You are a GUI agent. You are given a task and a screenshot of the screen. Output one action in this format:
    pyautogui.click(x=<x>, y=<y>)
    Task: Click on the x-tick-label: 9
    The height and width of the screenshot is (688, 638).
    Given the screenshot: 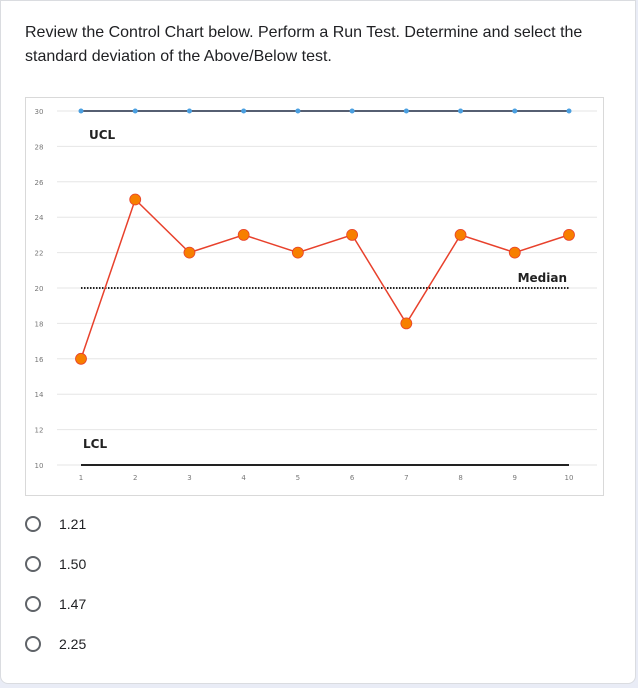 What is the action you would take?
    pyautogui.click(x=515, y=478)
    